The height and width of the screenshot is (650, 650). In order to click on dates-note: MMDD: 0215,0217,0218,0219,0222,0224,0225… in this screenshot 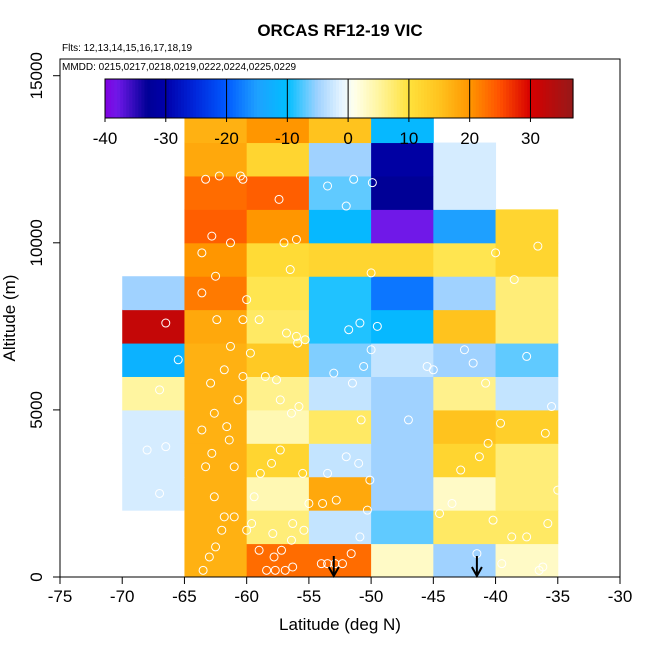, I will do `click(179, 67)`.